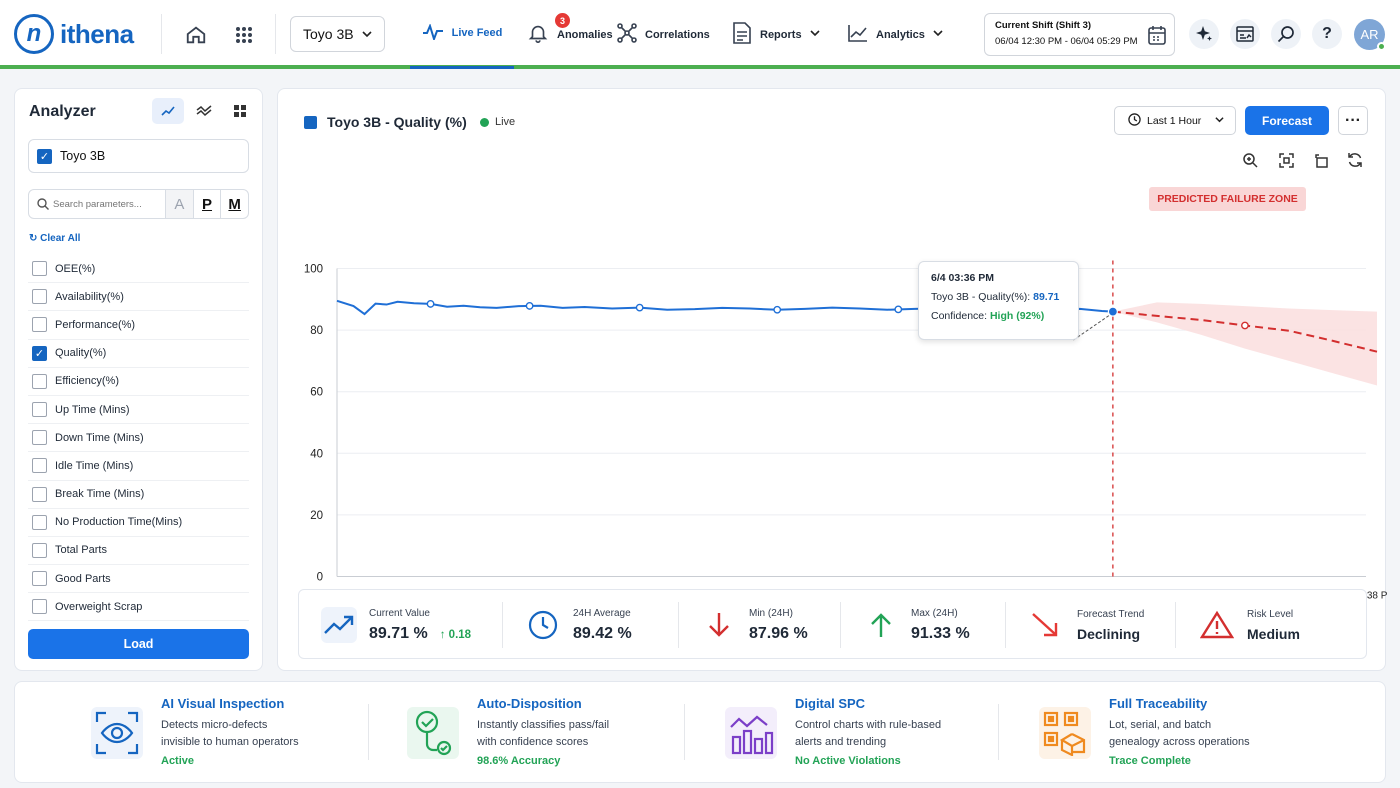  Describe the element at coordinates (1353, 120) in the screenshot. I see `more-options-icon: ···` at that location.